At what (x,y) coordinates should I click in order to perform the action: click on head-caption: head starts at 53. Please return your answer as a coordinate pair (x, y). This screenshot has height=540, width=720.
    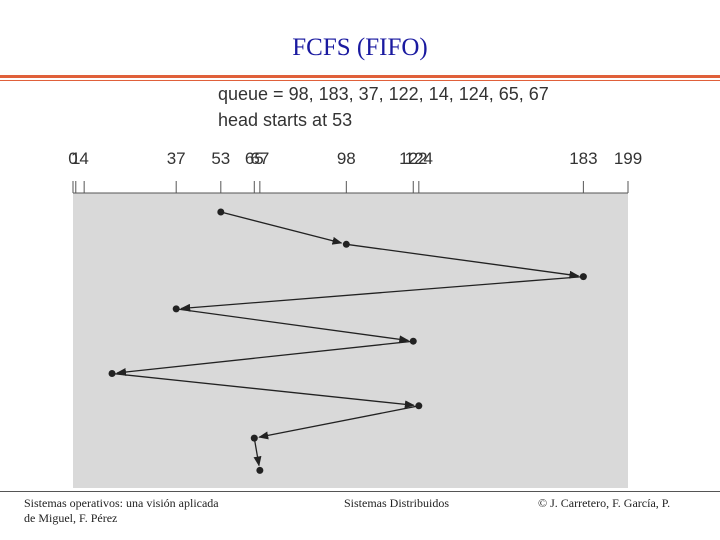
    Looking at the image, I should click on (285, 120).